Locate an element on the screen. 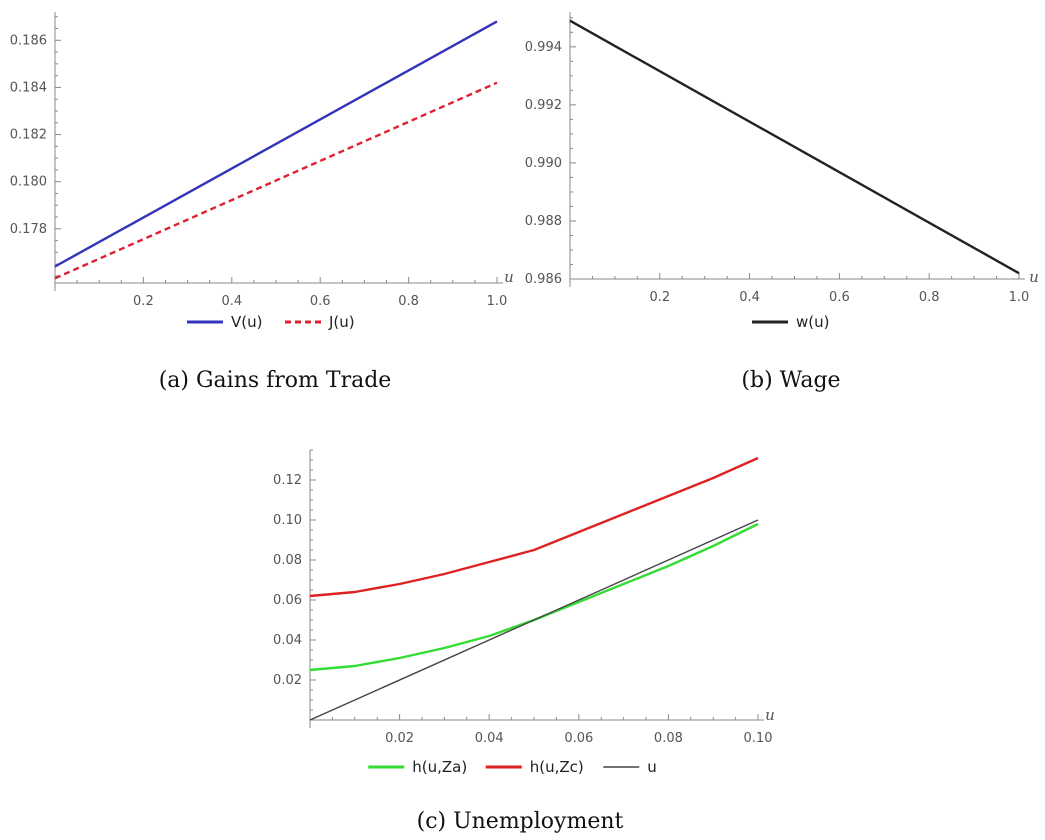 This screenshot has width=1045, height=840. y-tick-label: 0.02 is located at coordinates (287, 680).